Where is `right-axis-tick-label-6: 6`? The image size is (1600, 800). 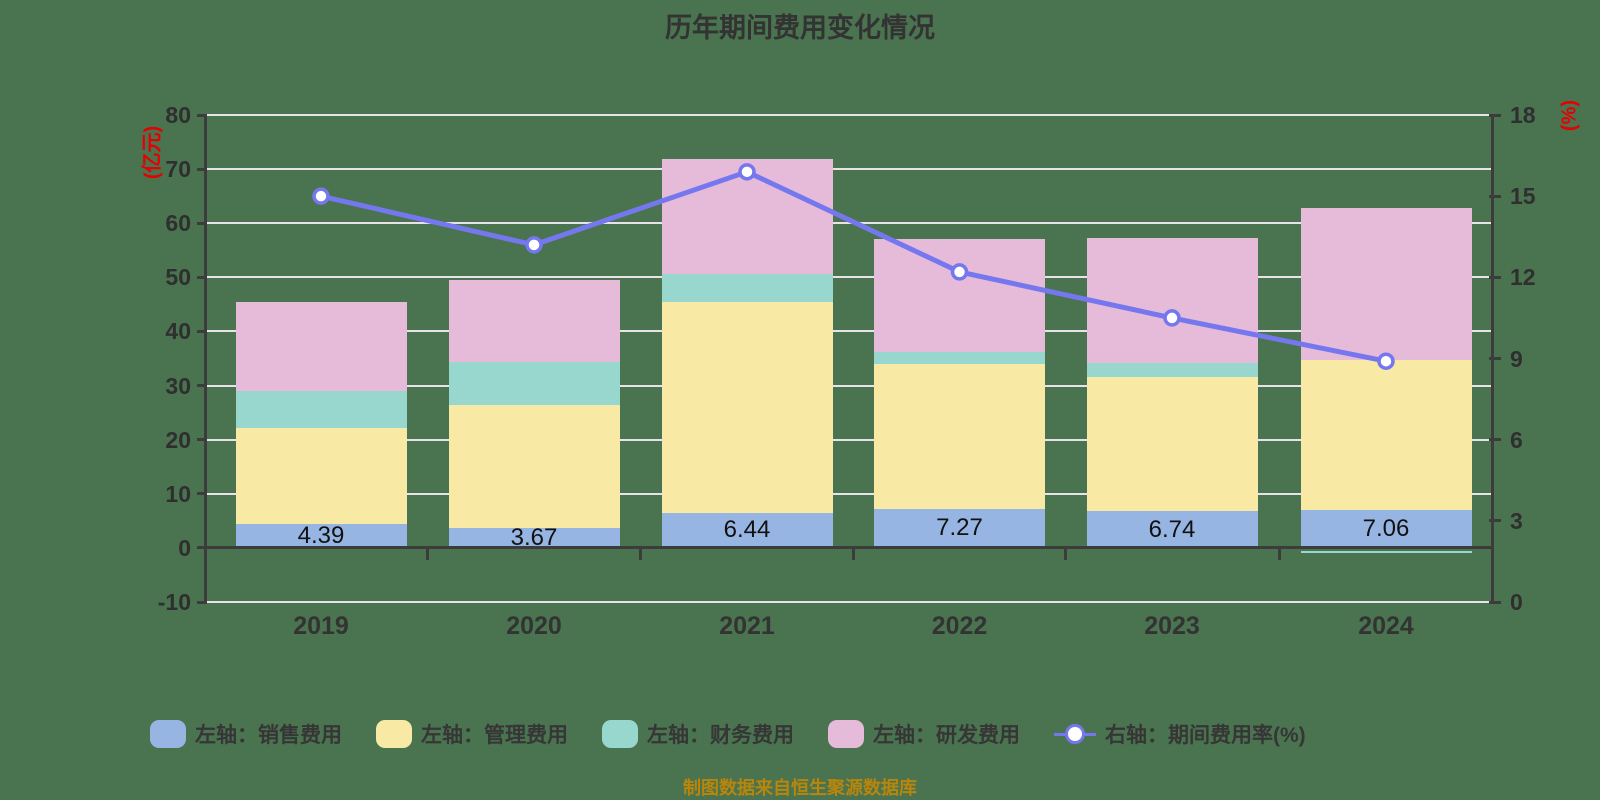
right-axis-tick-label-6: 6 is located at coordinates (1516, 439).